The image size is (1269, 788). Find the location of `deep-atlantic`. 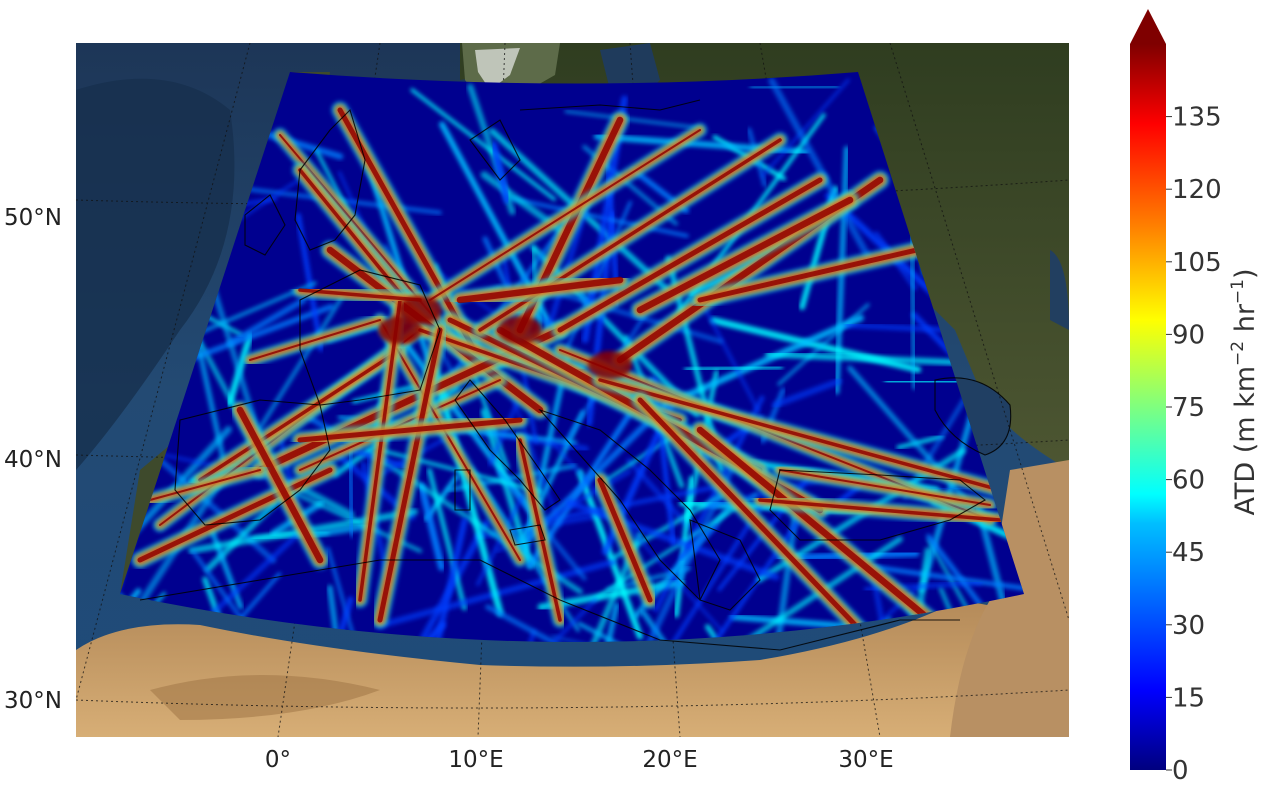

deep-atlantic is located at coordinates (155, 274).